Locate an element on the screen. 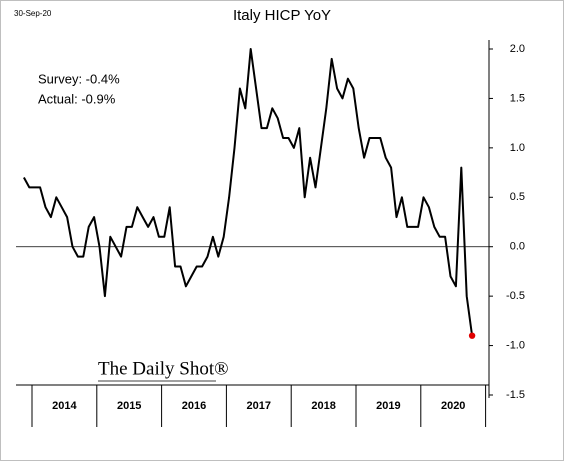 This screenshot has width=564, height=461. x-tick-label: 2014 is located at coordinates (64, 406).